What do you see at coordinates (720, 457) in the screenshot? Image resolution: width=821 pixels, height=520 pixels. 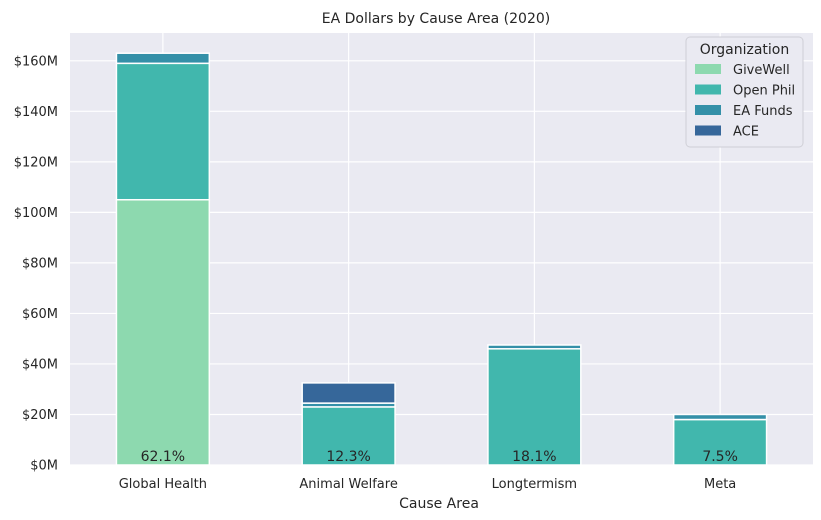 I see `bar-label: 7.5%` at bounding box center [720, 457].